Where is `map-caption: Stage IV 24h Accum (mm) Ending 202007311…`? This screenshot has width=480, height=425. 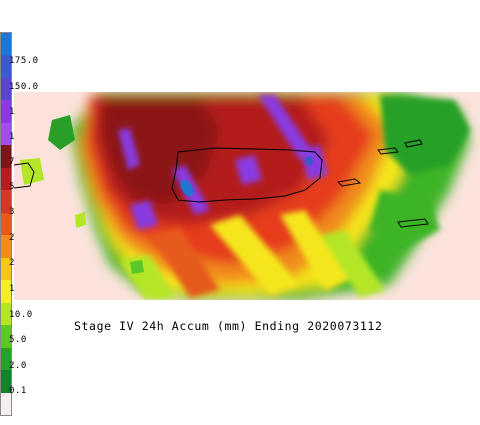 map-caption: Stage IV 24h Accum (mm) Ending 202007311… is located at coordinates (228, 326).